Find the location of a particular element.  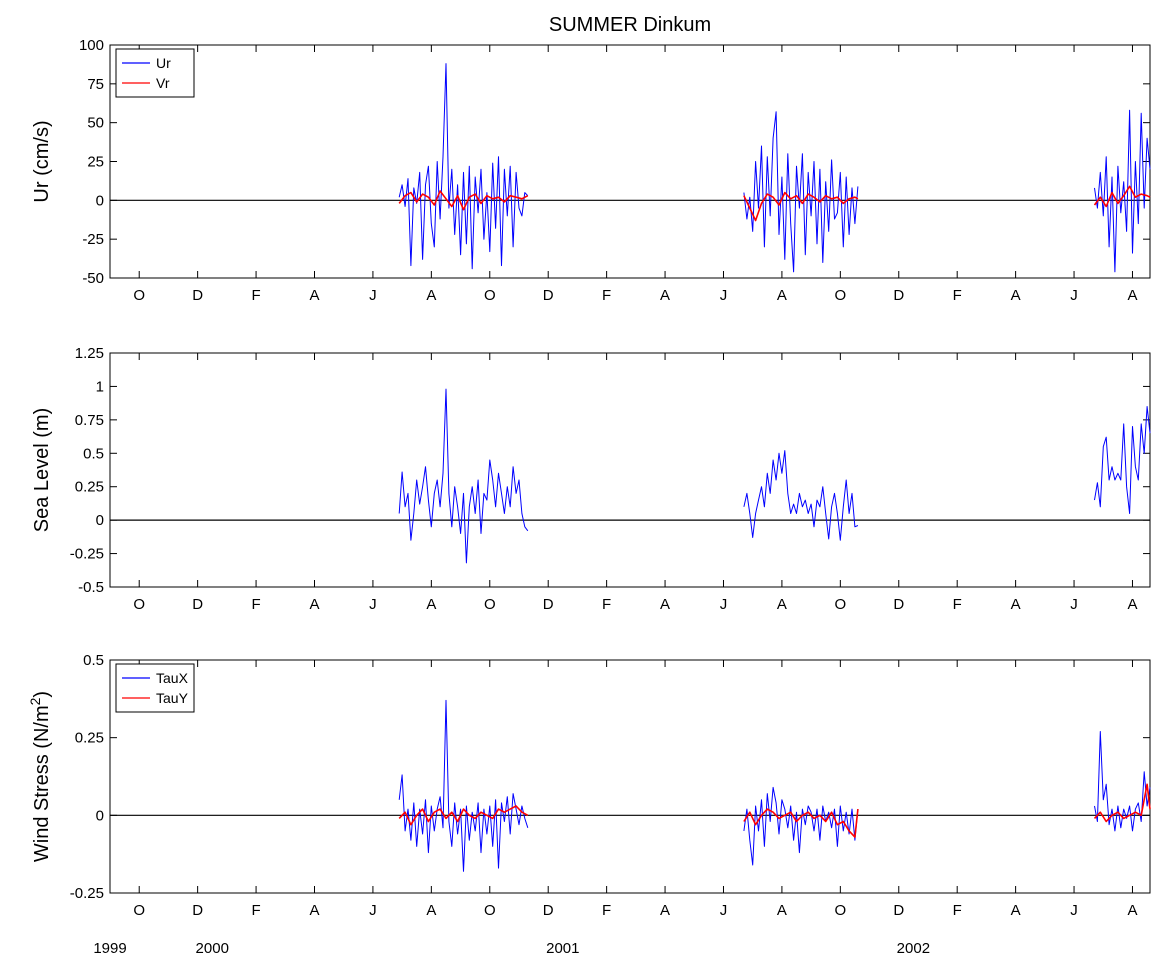

y-tick-label: 75 is located at coordinates (95, 84).